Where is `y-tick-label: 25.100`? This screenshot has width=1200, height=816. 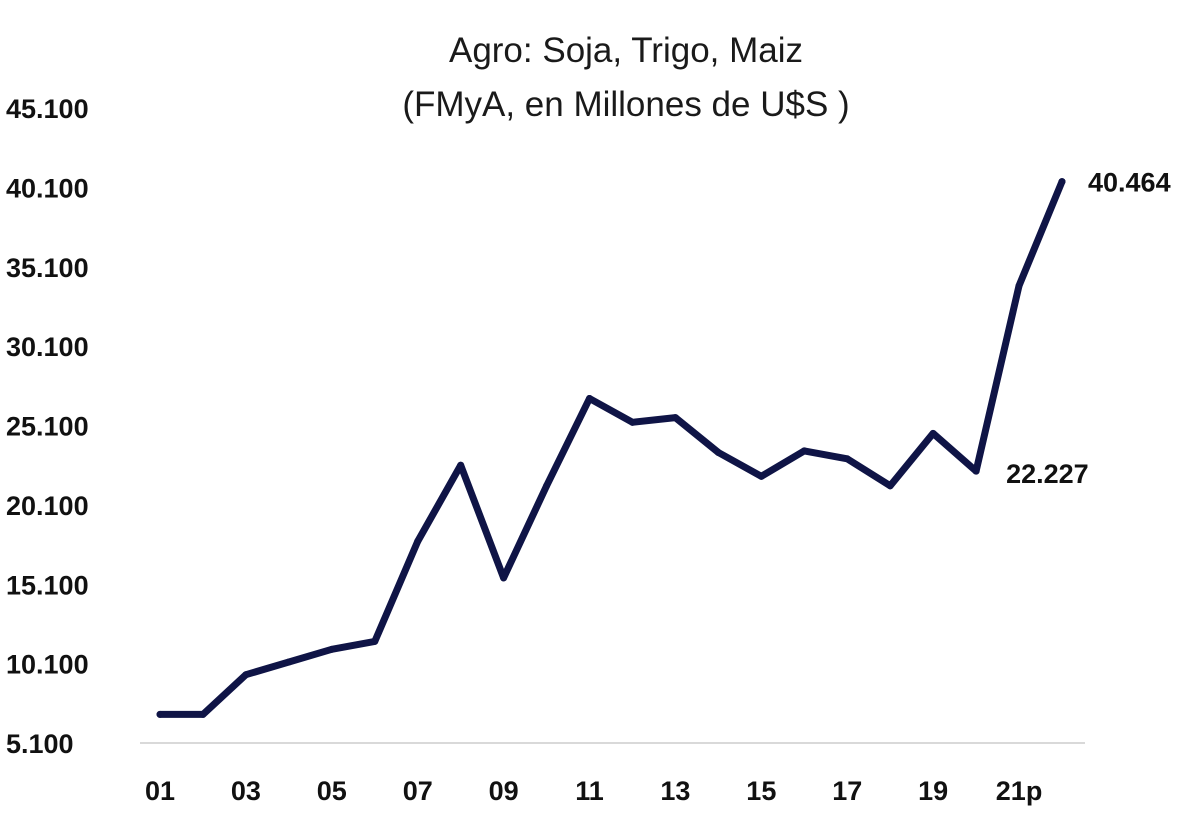 y-tick-label: 25.100 is located at coordinates (47, 427).